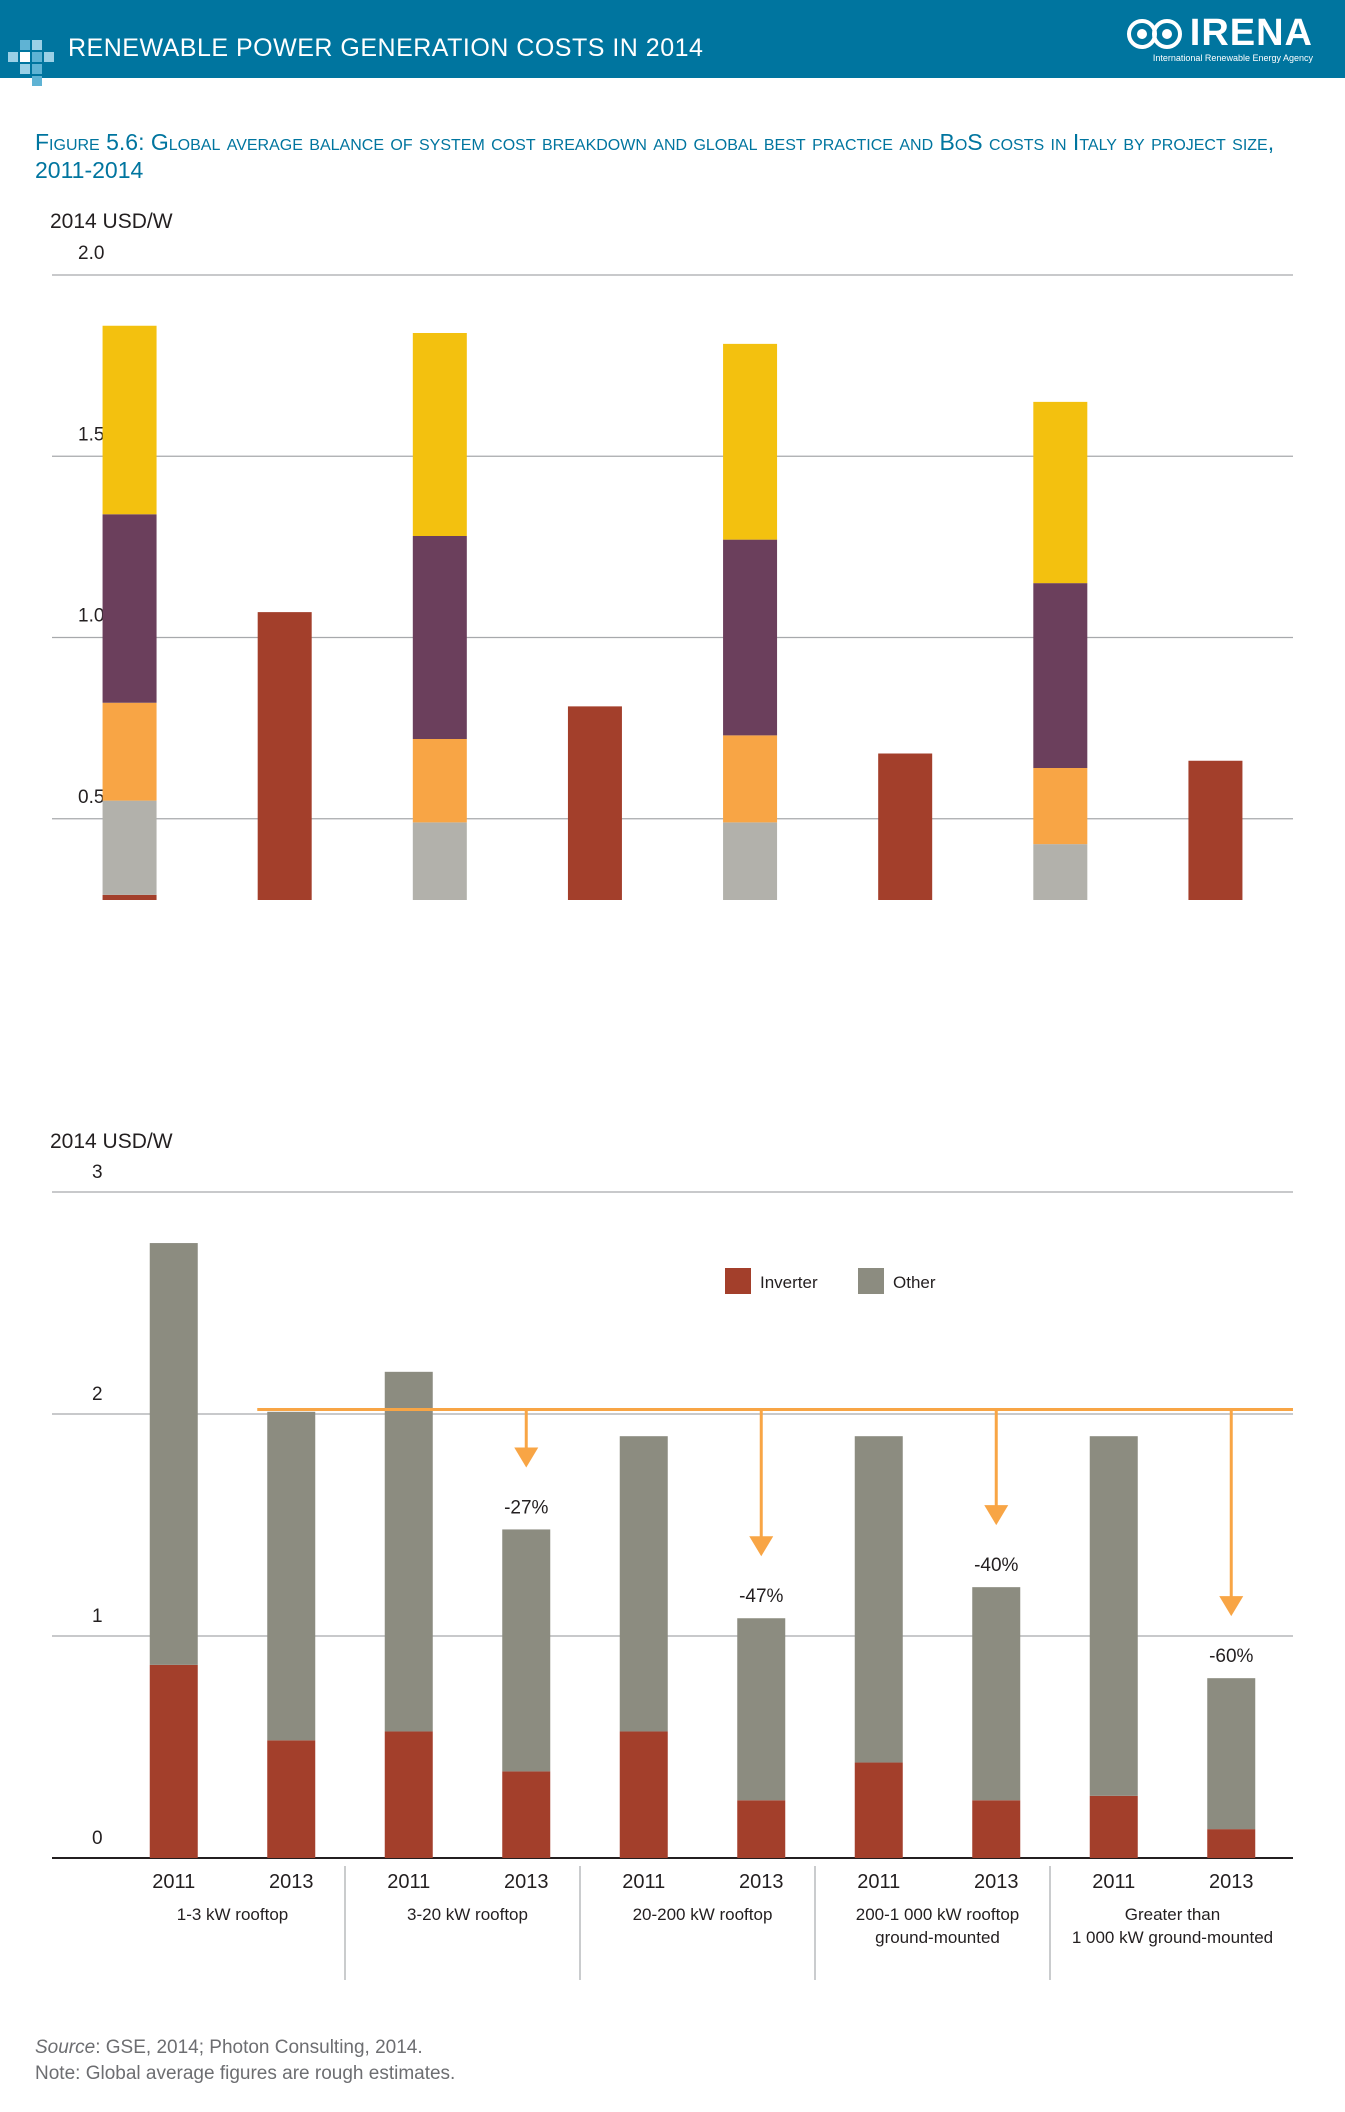  I want to click on logo-name: IRENA, so click(1251, 33).